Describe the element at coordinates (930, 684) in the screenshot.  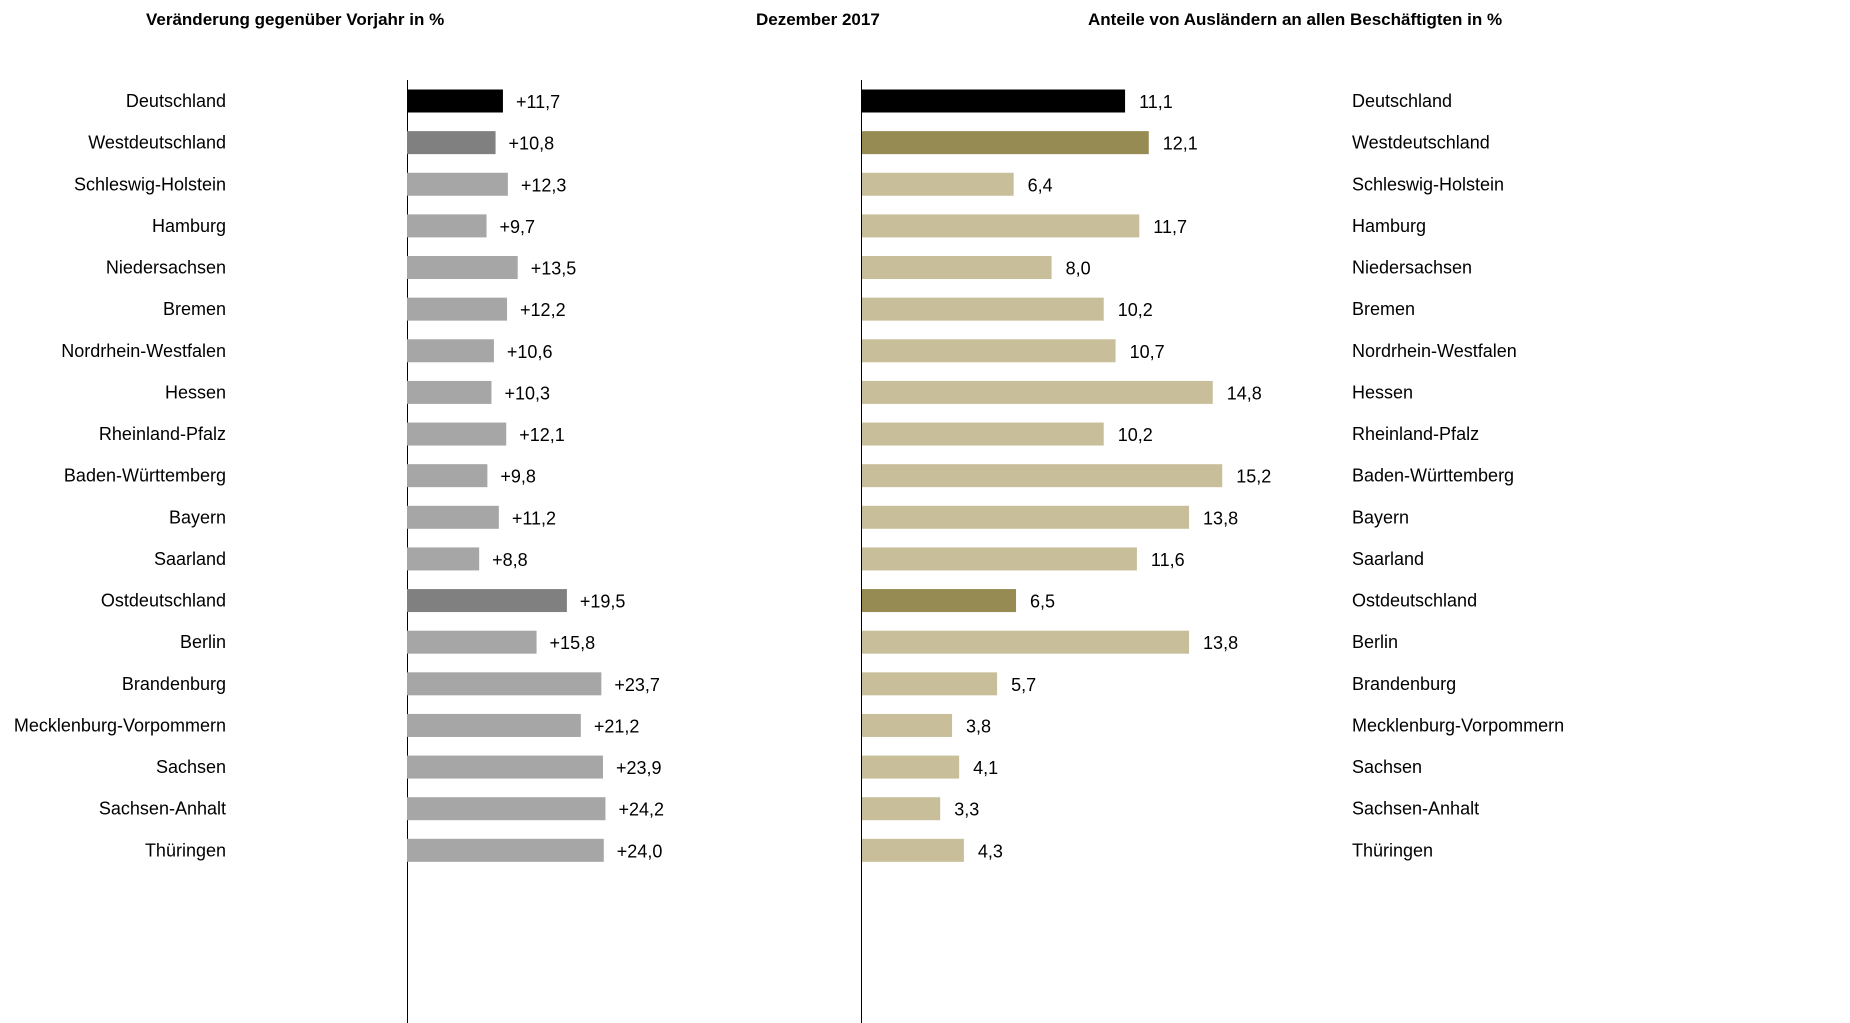
I see `right-bar-brandenburg` at that location.